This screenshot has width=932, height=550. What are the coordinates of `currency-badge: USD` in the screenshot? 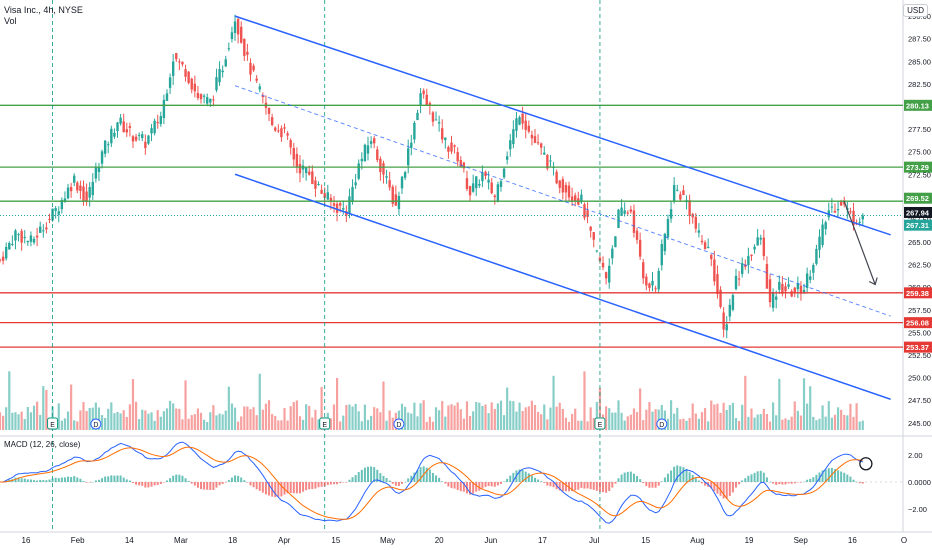 It's located at (915, 10).